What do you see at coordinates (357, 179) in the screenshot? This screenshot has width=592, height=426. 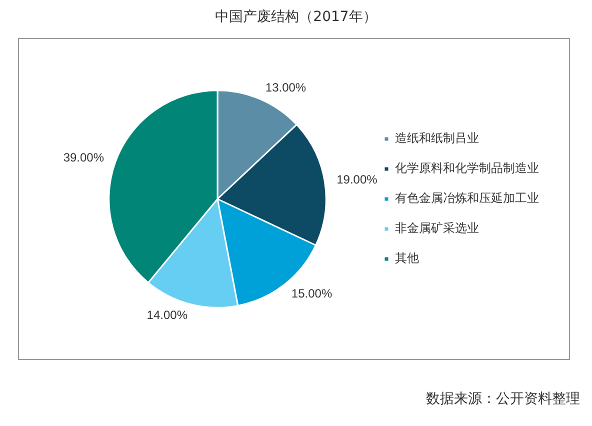 I see `data-label: 19.00%` at bounding box center [357, 179].